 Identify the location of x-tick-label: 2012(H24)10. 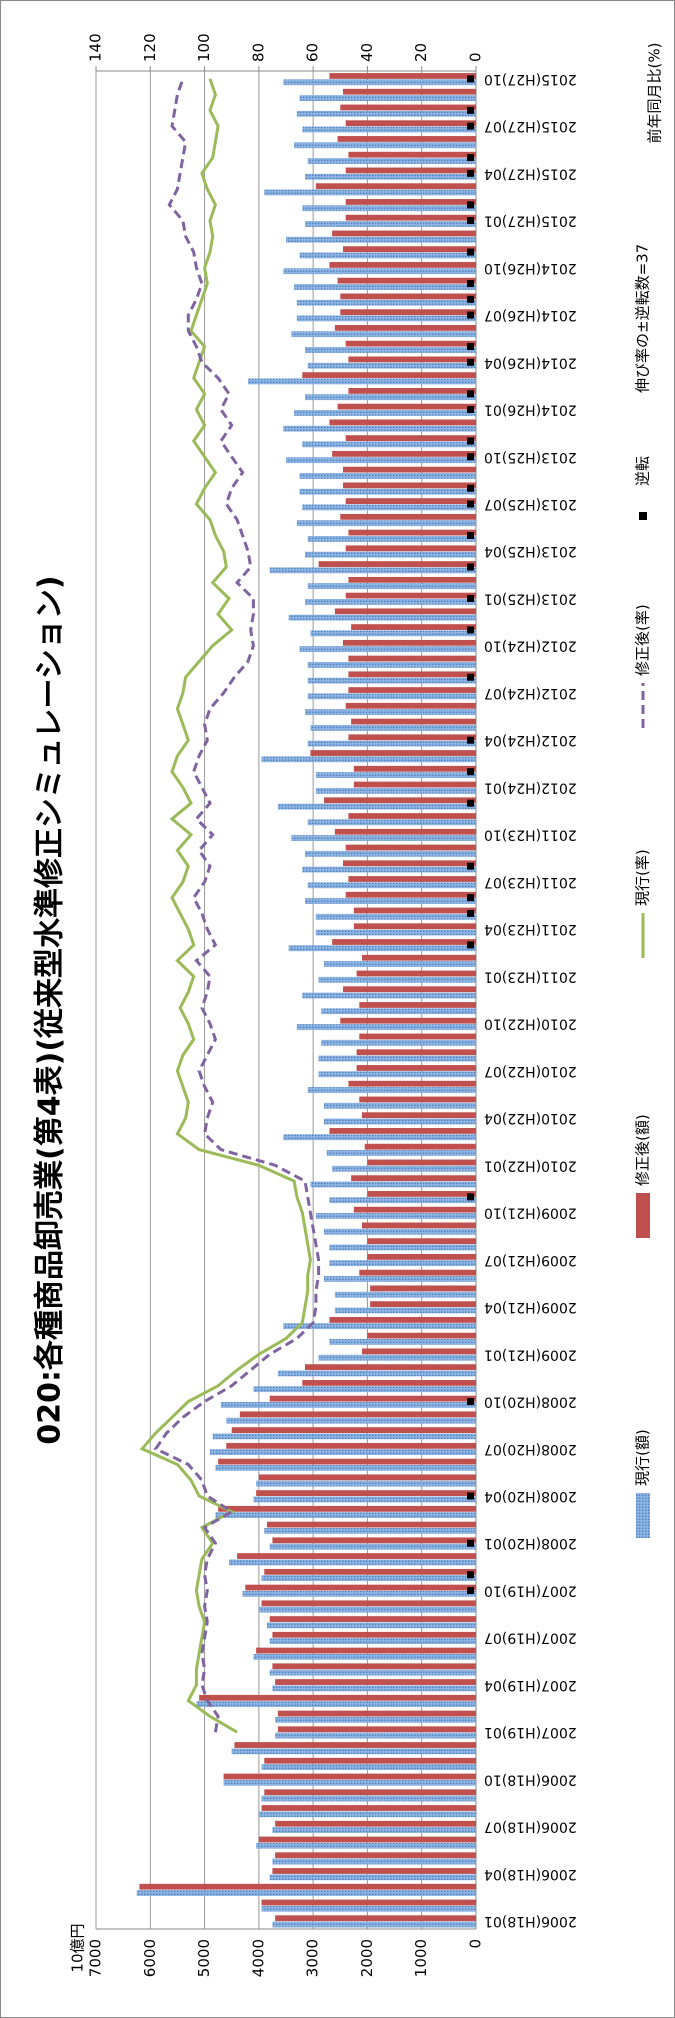
(530, 646).